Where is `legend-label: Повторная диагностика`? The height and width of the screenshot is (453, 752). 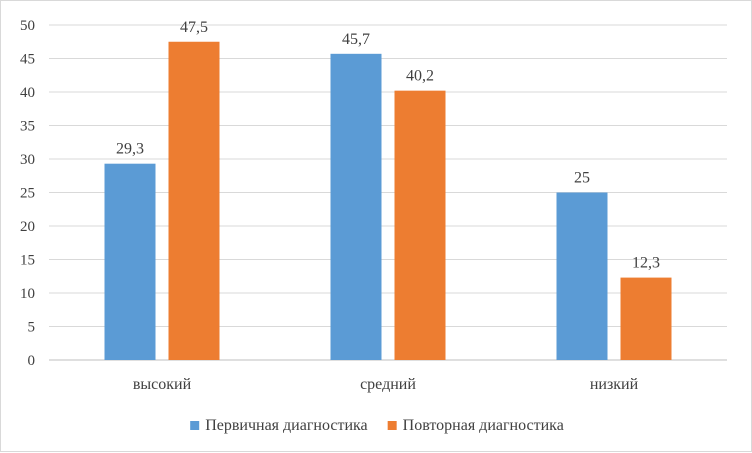 legend-label: Повторная диагностика is located at coordinates (483, 425).